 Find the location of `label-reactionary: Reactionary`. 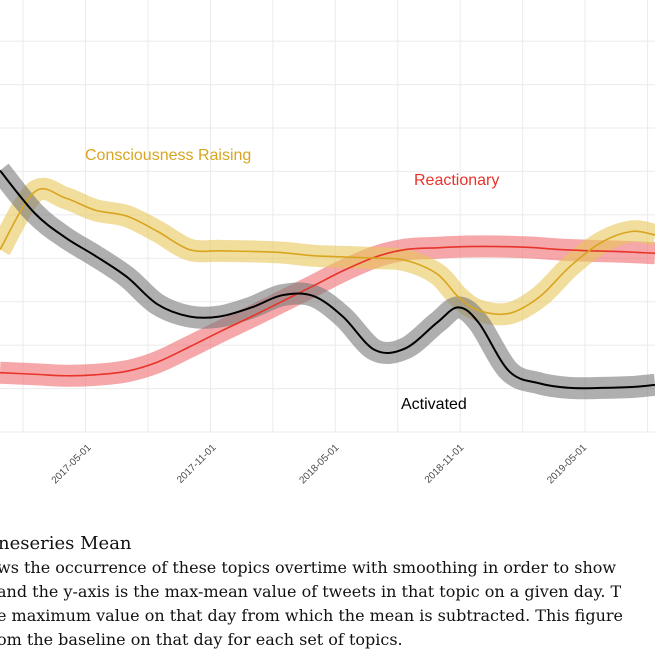

label-reactionary: Reactionary is located at coordinates (456, 180).